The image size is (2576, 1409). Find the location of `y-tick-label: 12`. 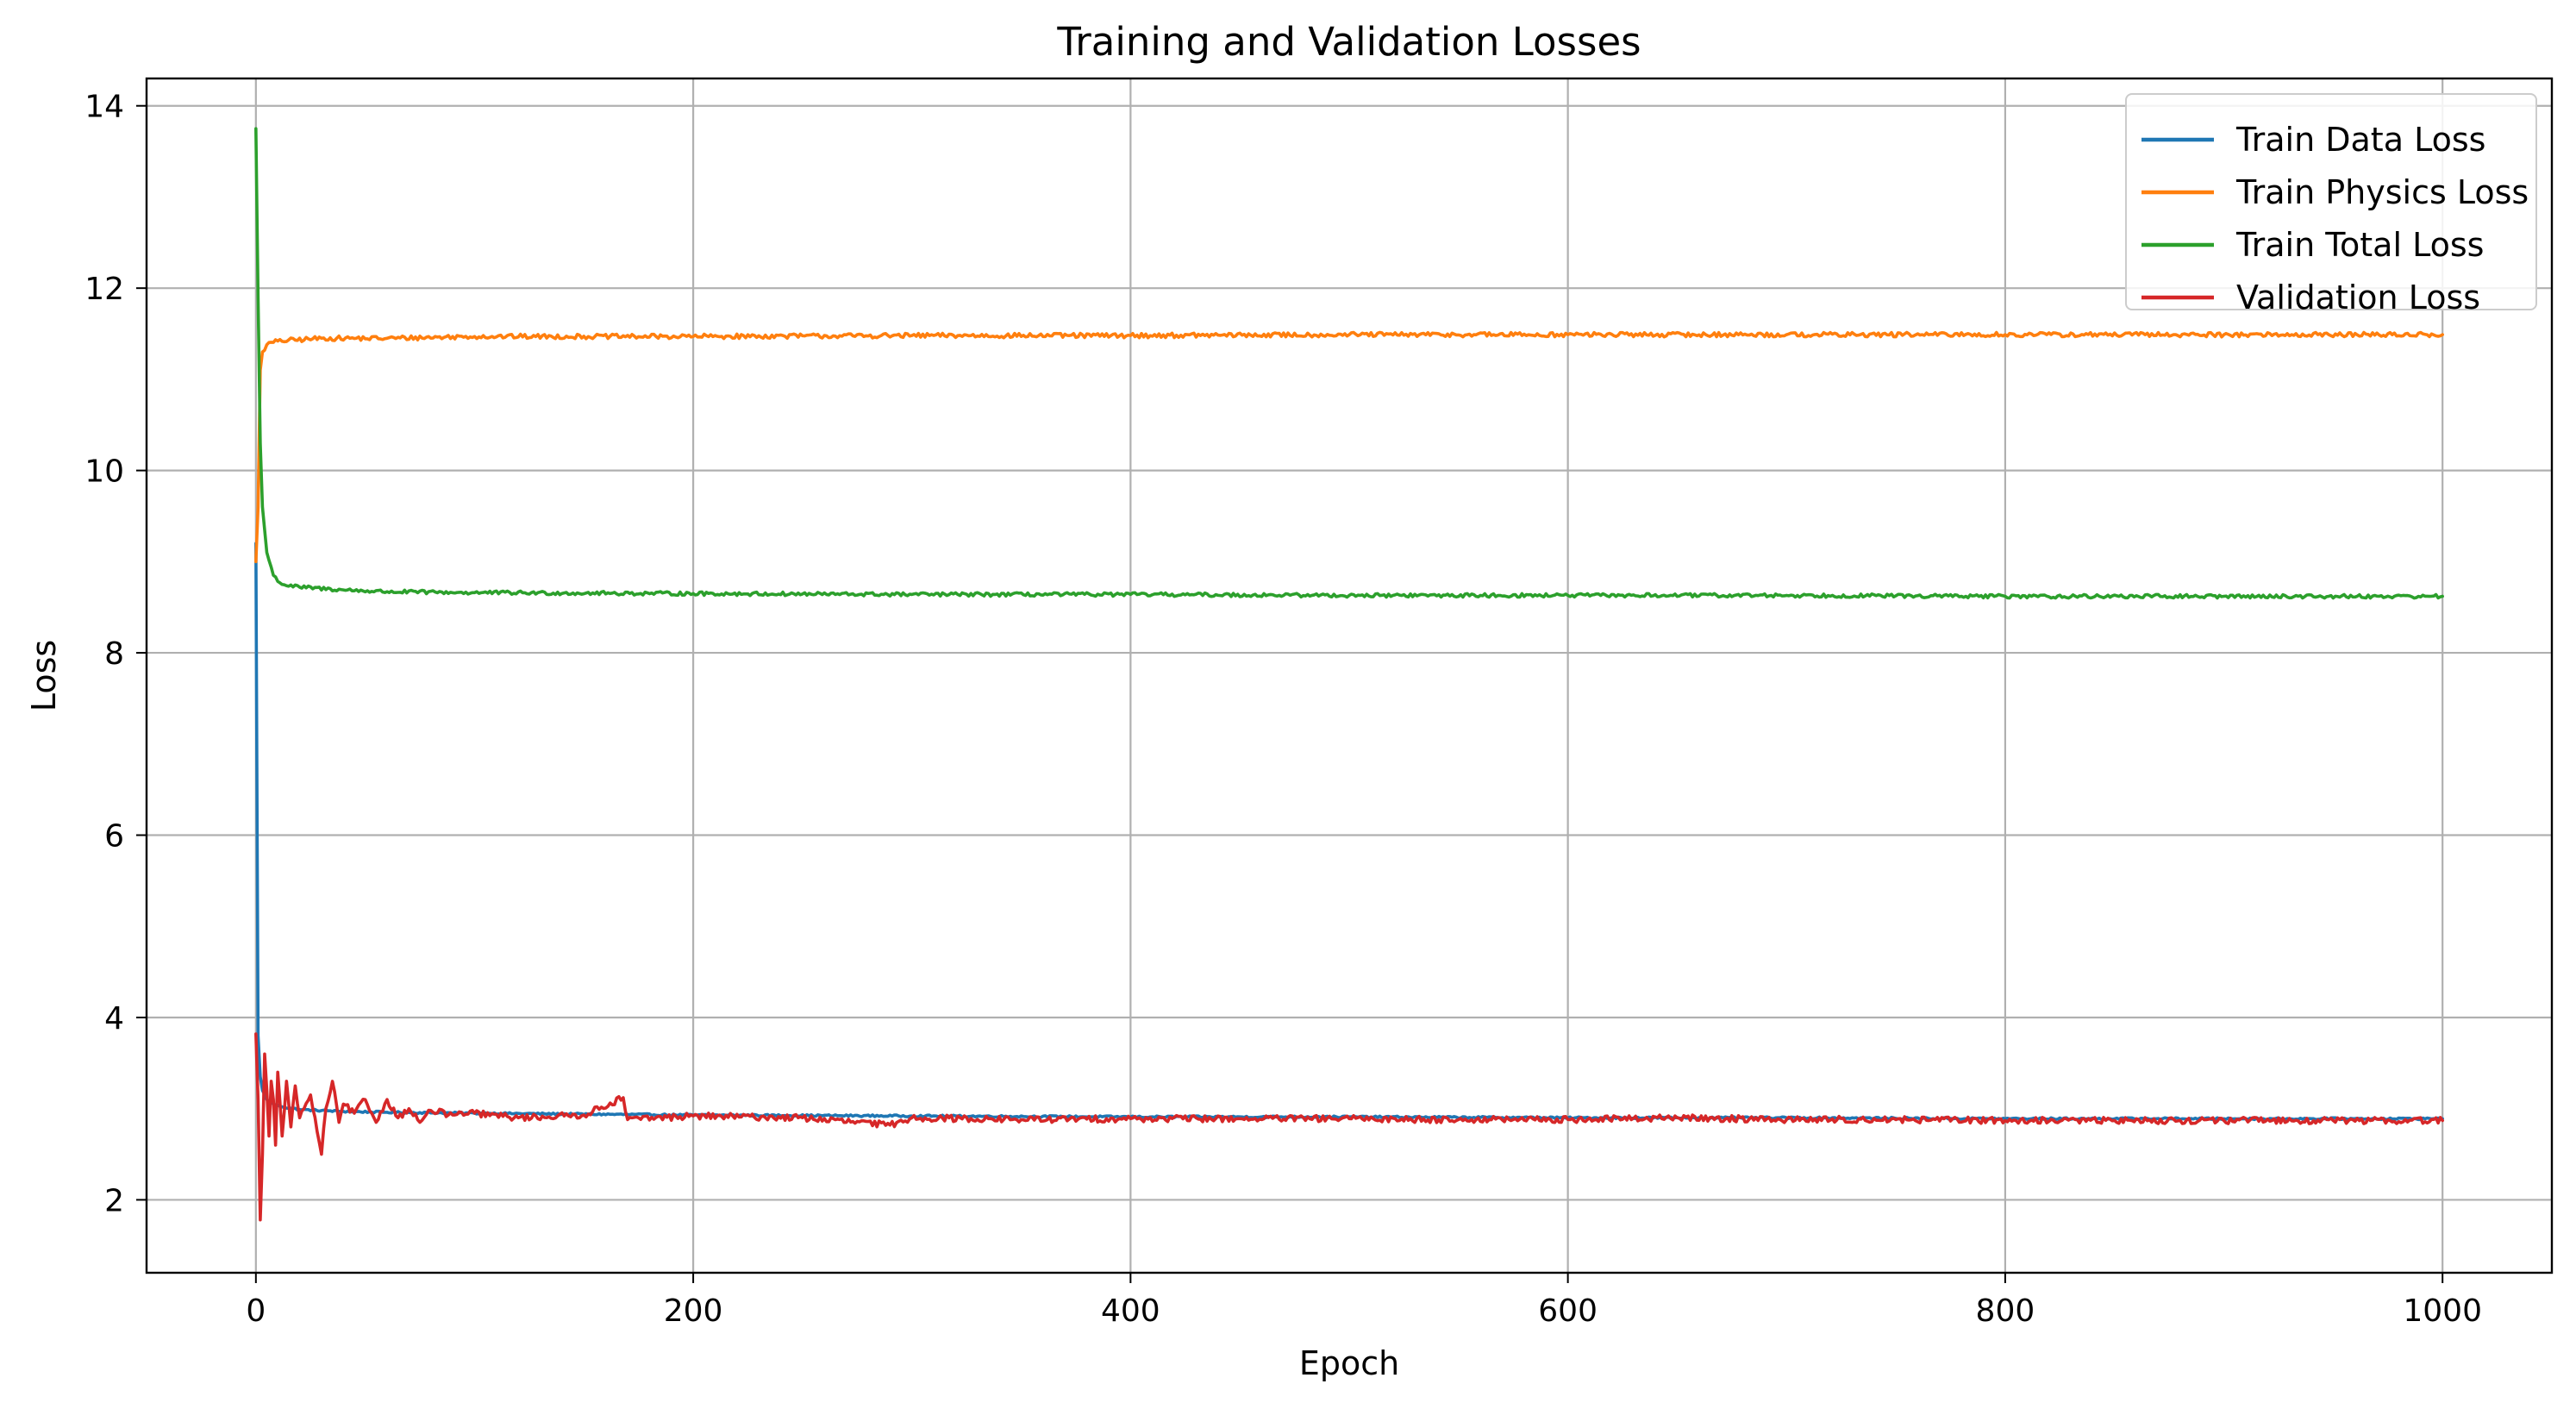

y-tick-label: 12 is located at coordinates (104, 289).